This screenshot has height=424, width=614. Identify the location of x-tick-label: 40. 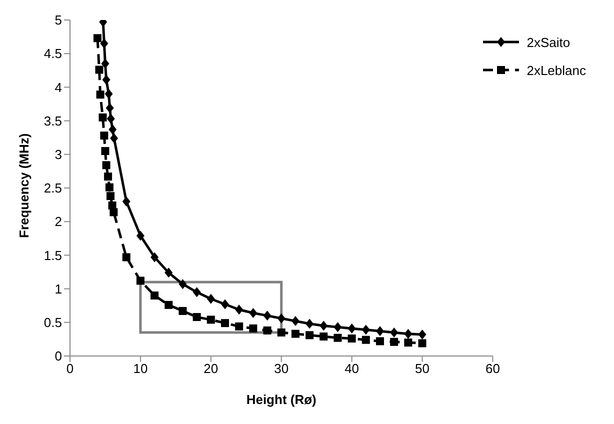
(352, 368).